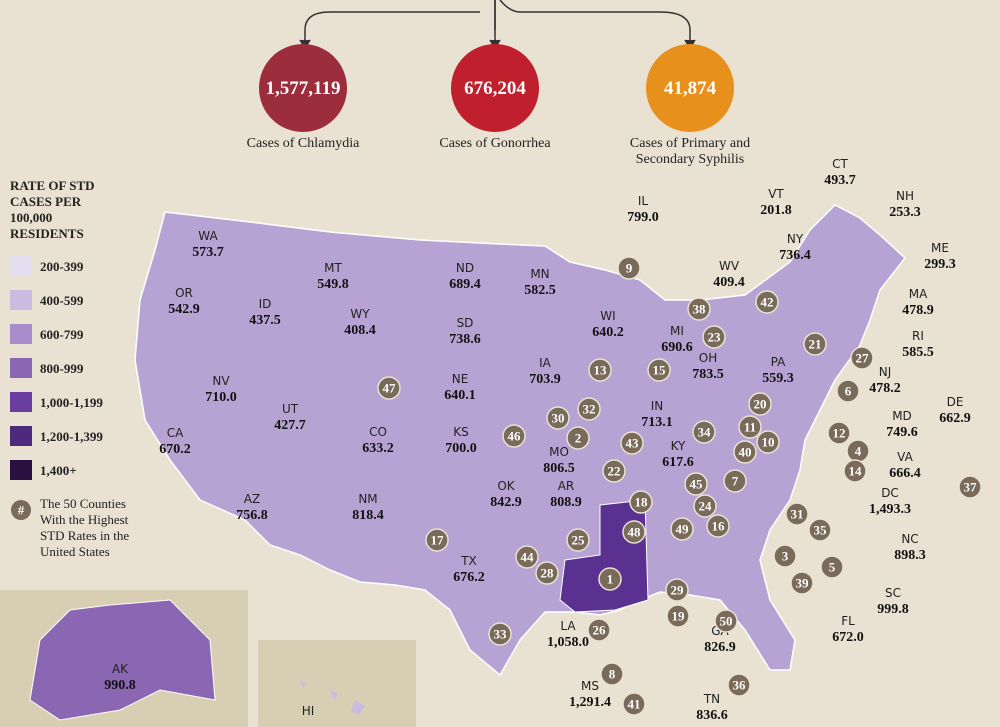 Image resolution: width=1000 pixels, height=727 pixels. I want to click on county-rank: 18, so click(642, 502).